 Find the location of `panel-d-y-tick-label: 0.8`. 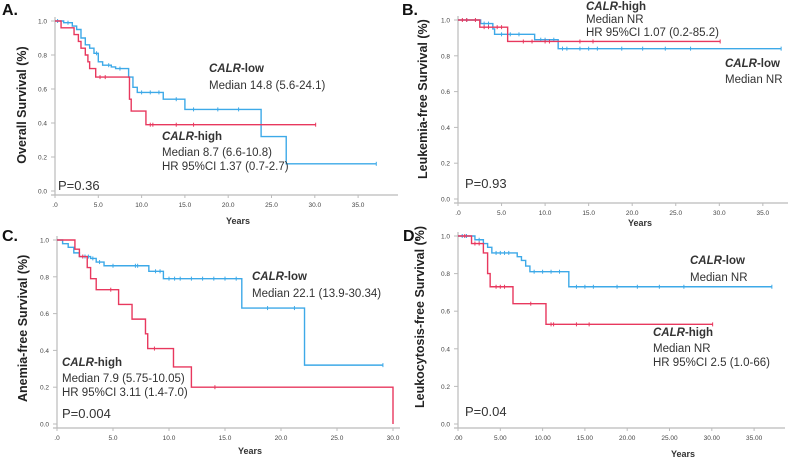

panel-d-y-tick-label: 0.8 is located at coordinates (445, 274).